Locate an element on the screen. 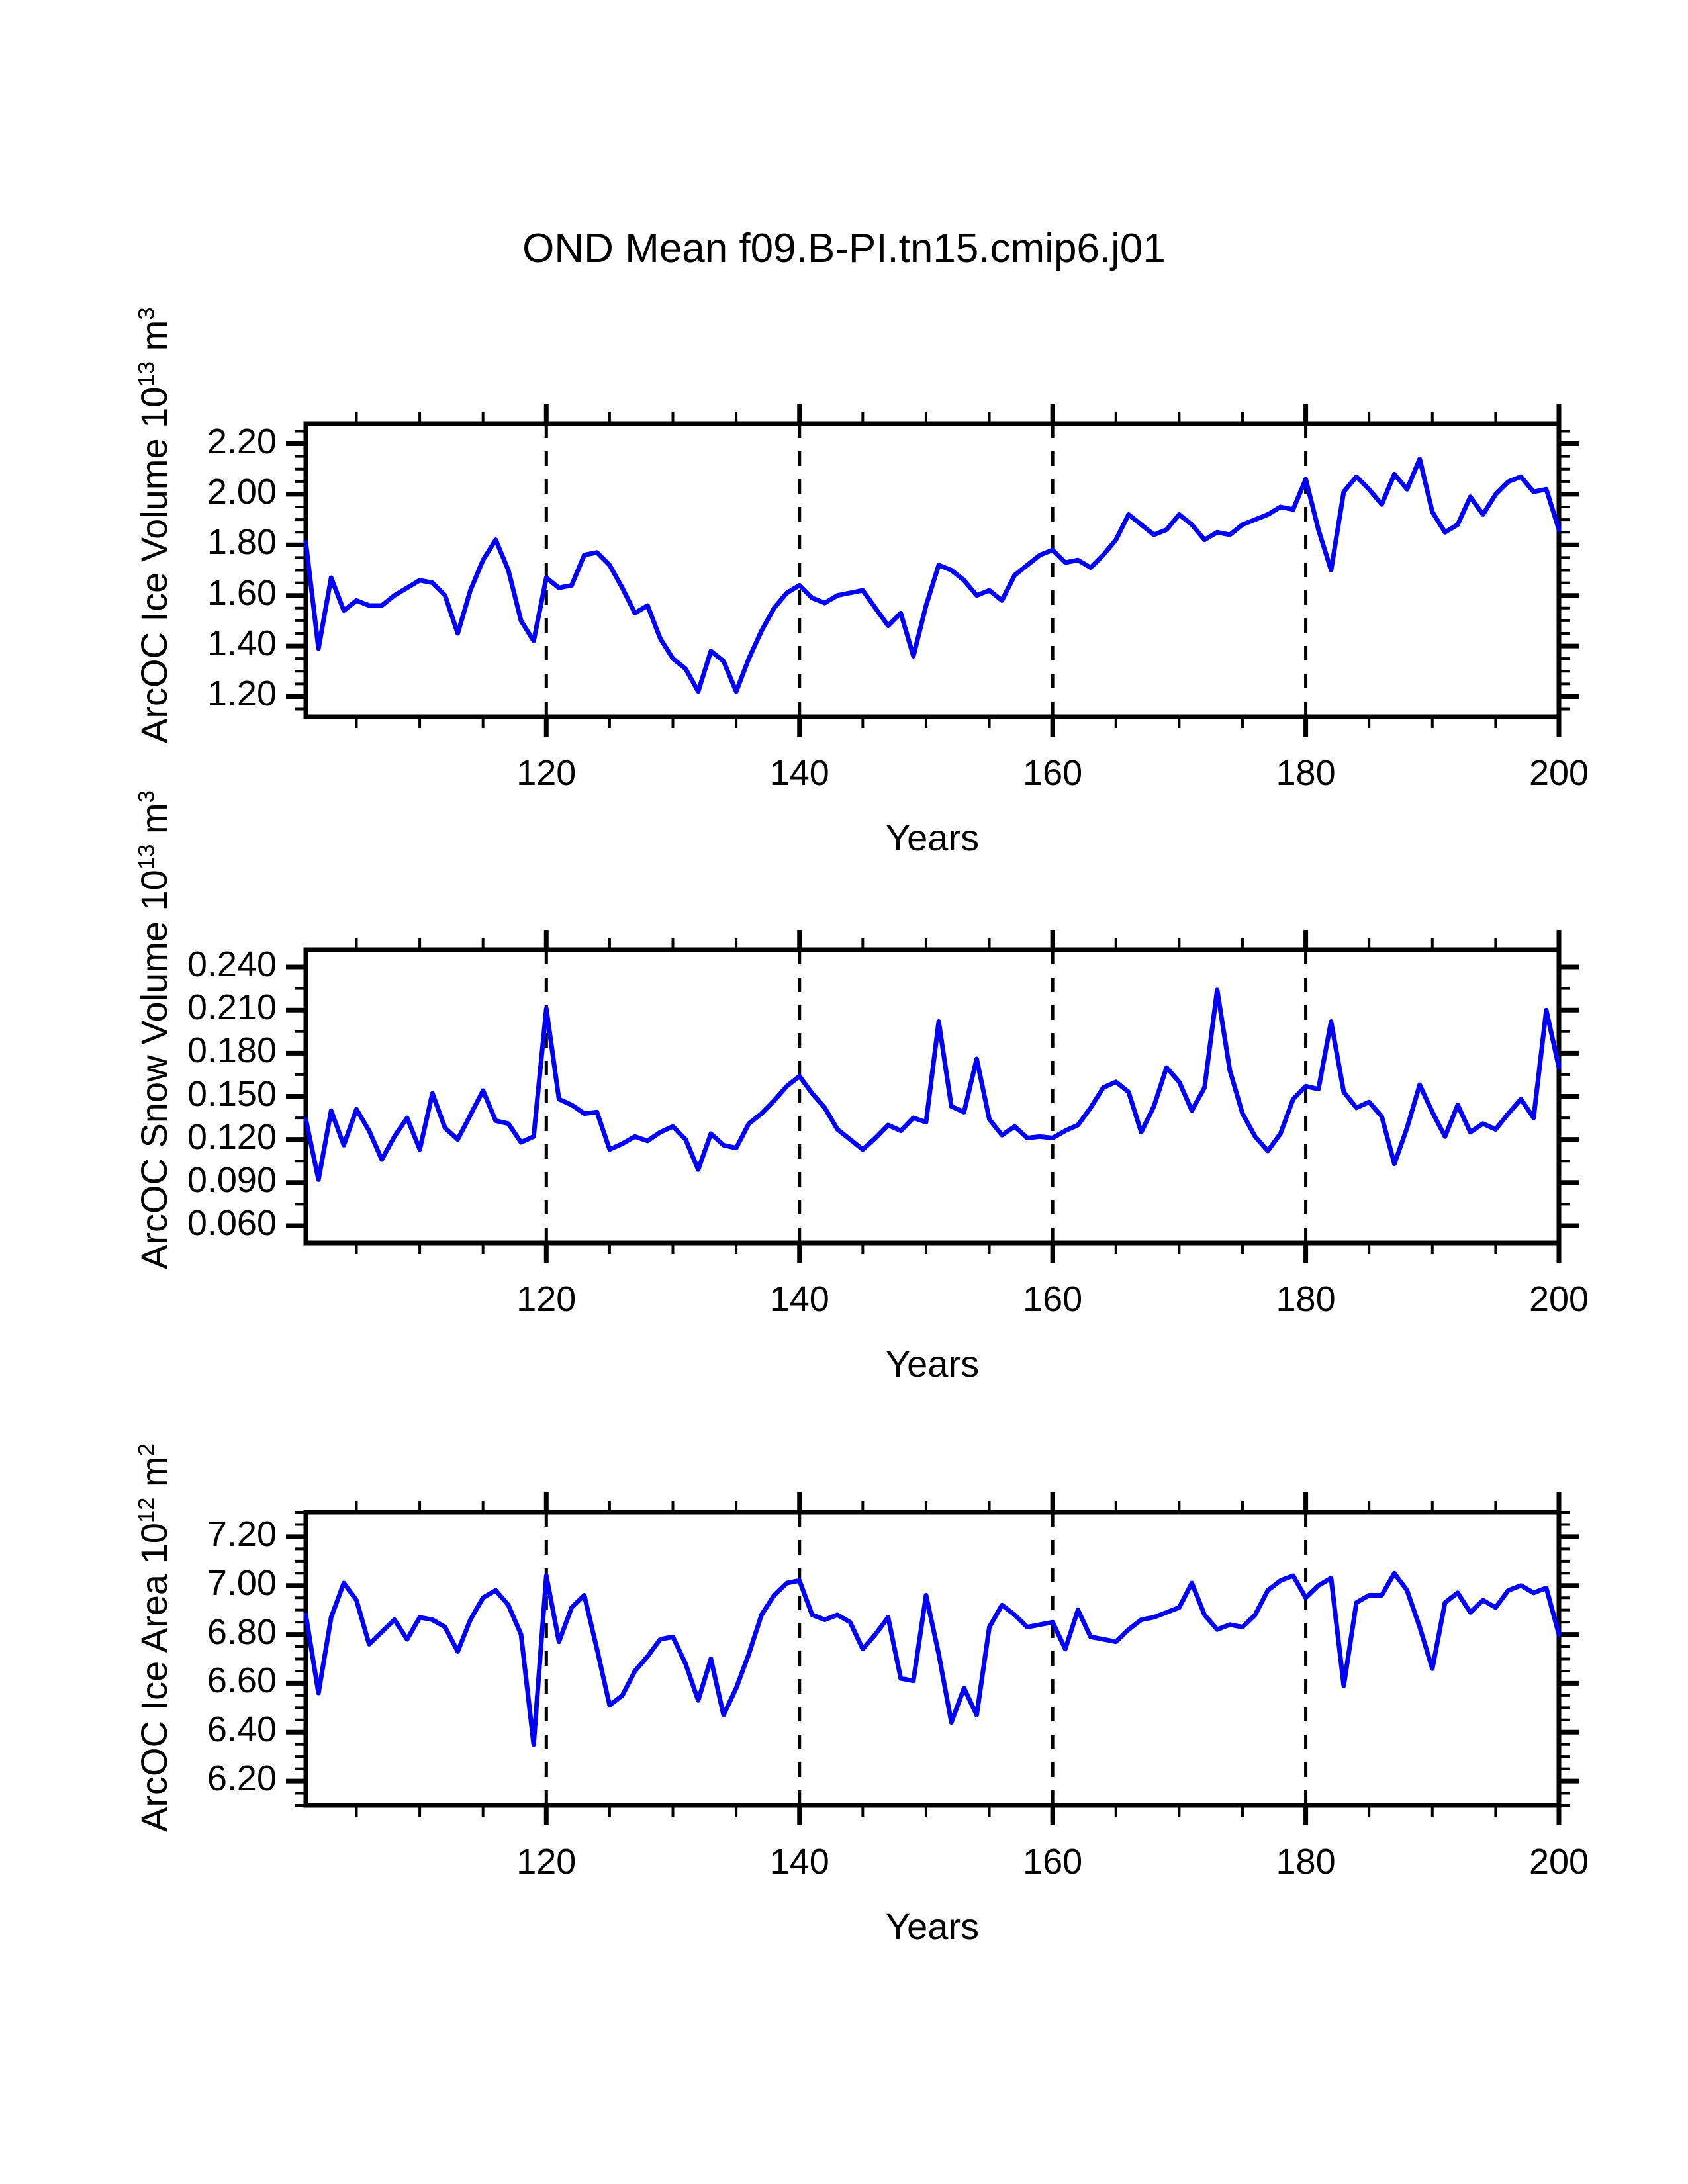 The image size is (1688, 2184). y-axis-label-unit-exponent: 2 is located at coordinates (147, 1450).